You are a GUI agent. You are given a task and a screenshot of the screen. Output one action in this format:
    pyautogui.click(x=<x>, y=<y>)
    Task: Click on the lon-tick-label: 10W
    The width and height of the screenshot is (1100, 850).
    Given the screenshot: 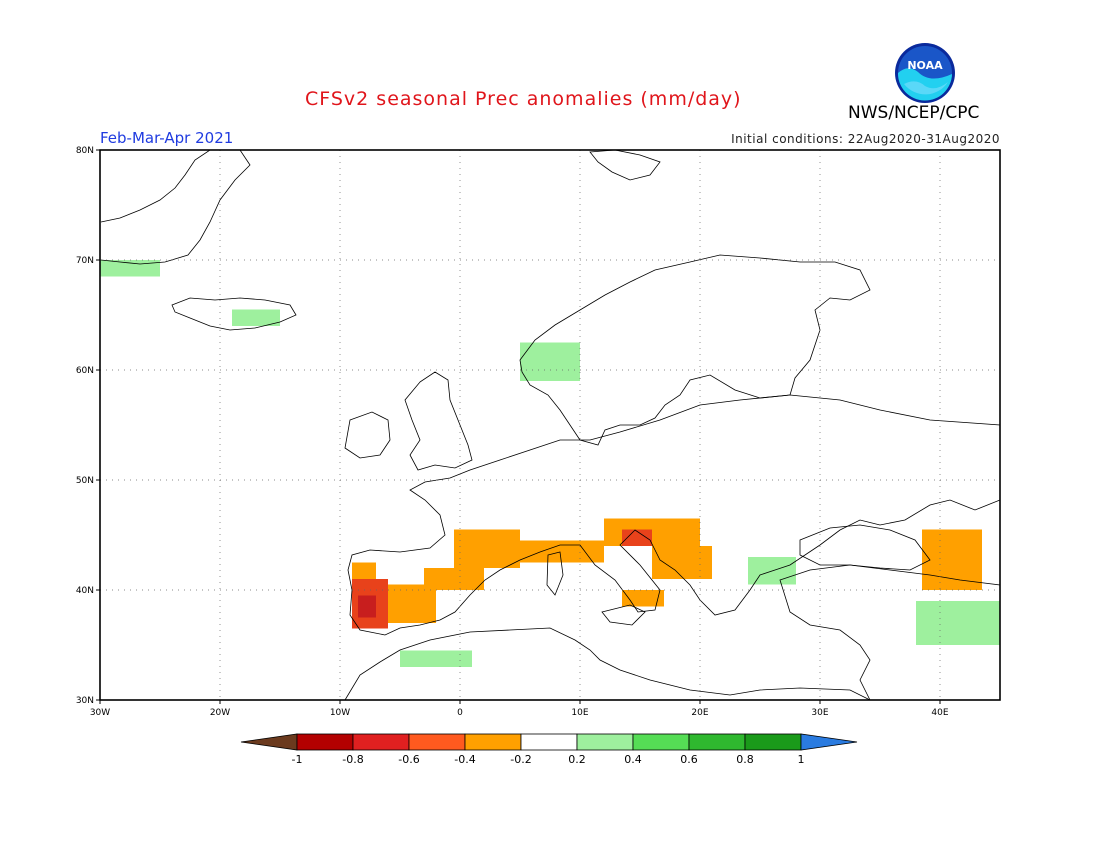 What is the action you would take?
    pyautogui.click(x=340, y=713)
    